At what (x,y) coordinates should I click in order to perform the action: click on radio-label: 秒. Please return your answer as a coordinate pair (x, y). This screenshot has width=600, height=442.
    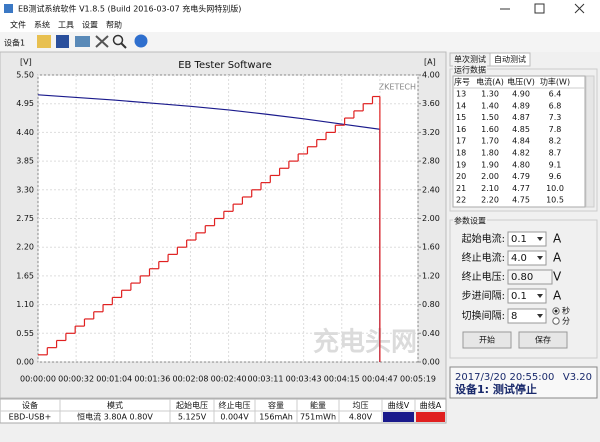
    Looking at the image, I should click on (566, 311).